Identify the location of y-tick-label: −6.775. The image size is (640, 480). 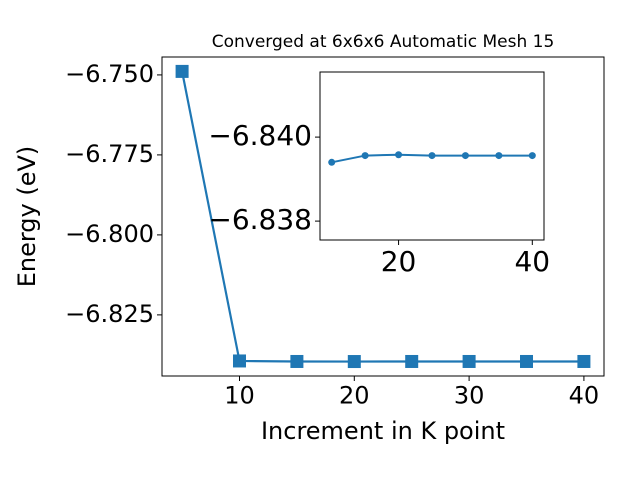
(109, 154).